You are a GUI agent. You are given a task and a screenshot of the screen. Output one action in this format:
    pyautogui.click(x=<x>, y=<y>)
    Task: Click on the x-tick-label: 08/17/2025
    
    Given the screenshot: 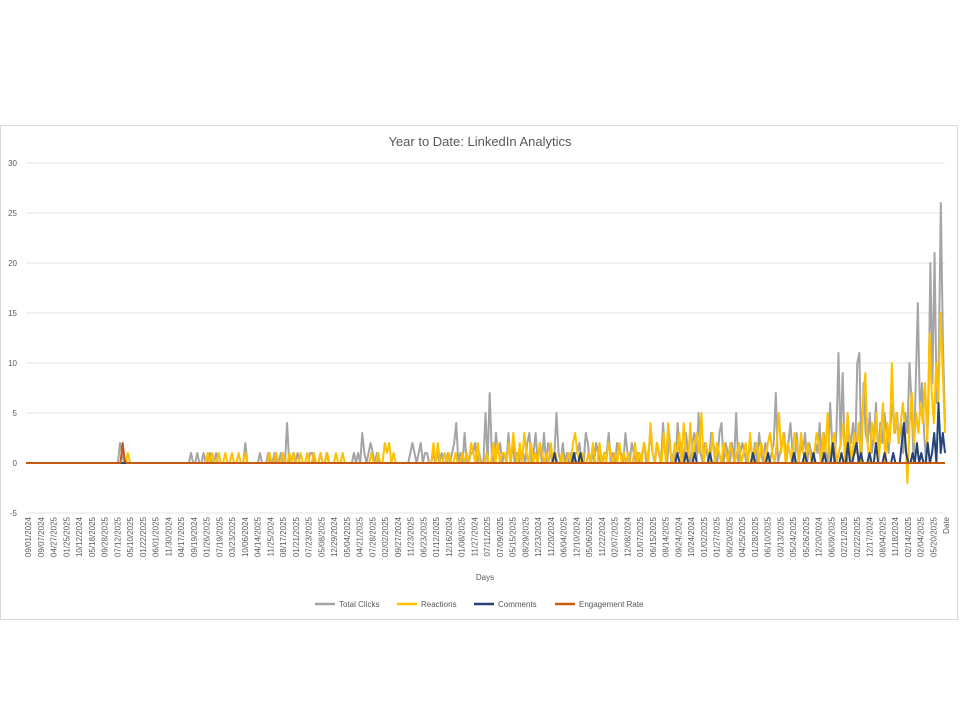 What is the action you would take?
    pyautogui.click(x=283, y=536)
    